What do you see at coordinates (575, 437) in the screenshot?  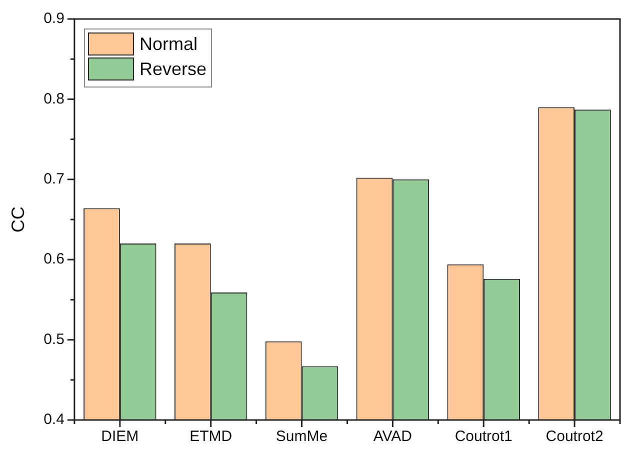 I see `x-tick-label: Coutrot2` at bounding box center [575, 437].